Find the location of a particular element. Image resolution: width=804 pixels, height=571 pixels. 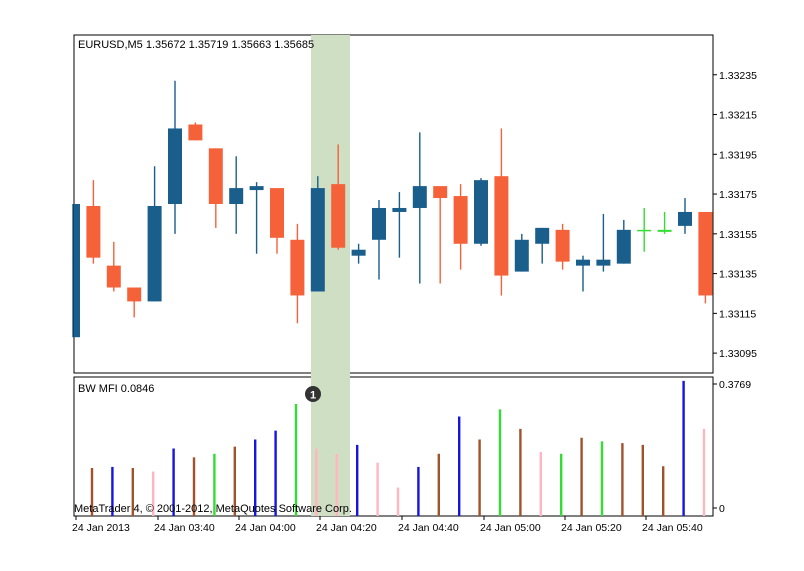

indicator-title: BW MFI 0.0846 is located at coordinates (116, 389).